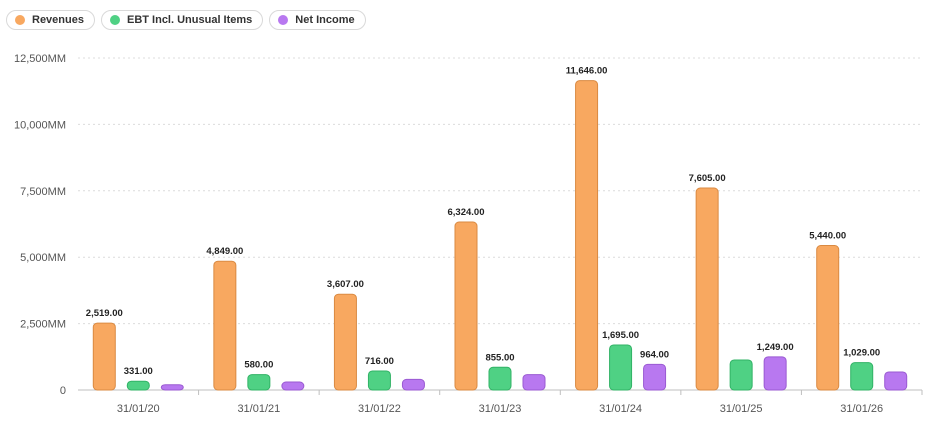  Describe the element at coordinates (379, 361) in the screenshot. I see `data-label-ebt-incl-unusual-items: 716.00` at that location.